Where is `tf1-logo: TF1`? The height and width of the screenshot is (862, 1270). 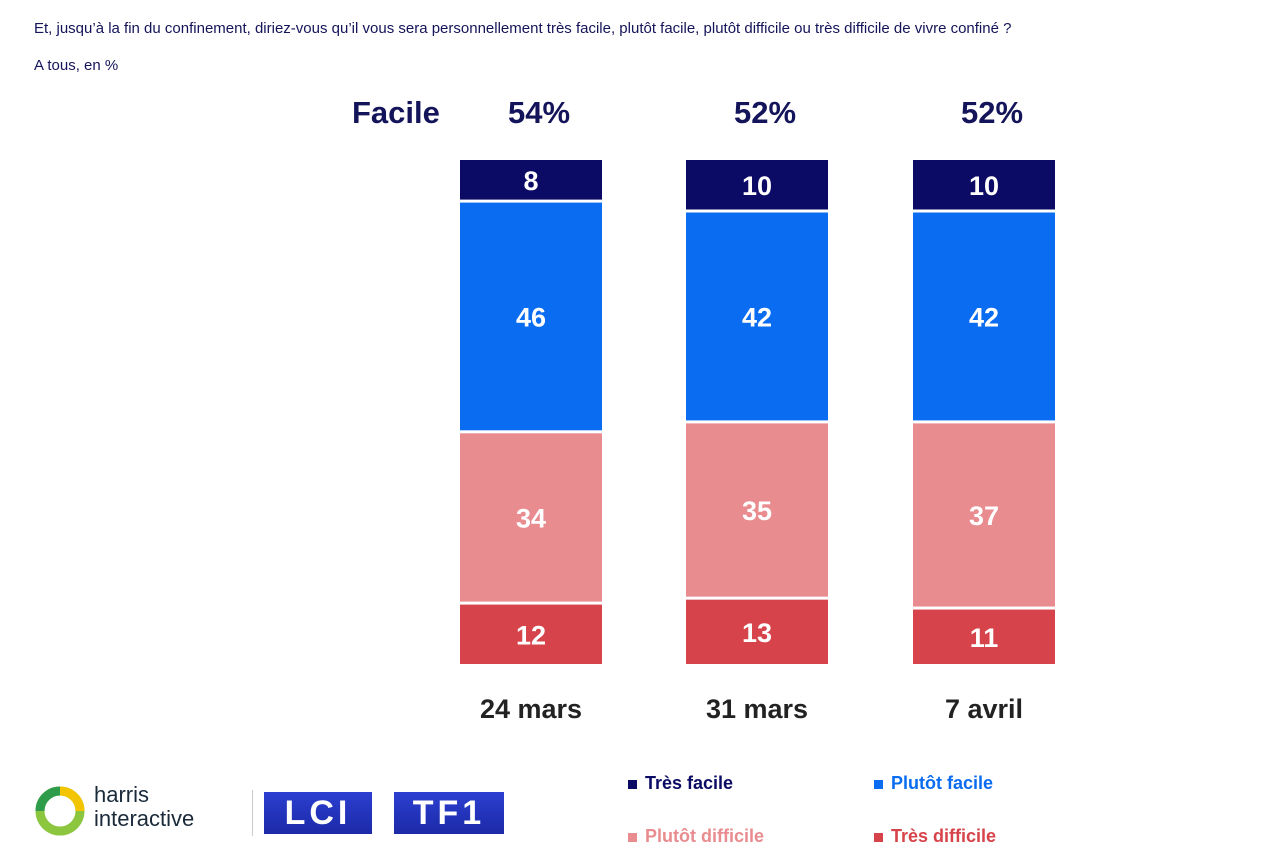
tf1-logo: TF1 is located at coordinates (449, 813).